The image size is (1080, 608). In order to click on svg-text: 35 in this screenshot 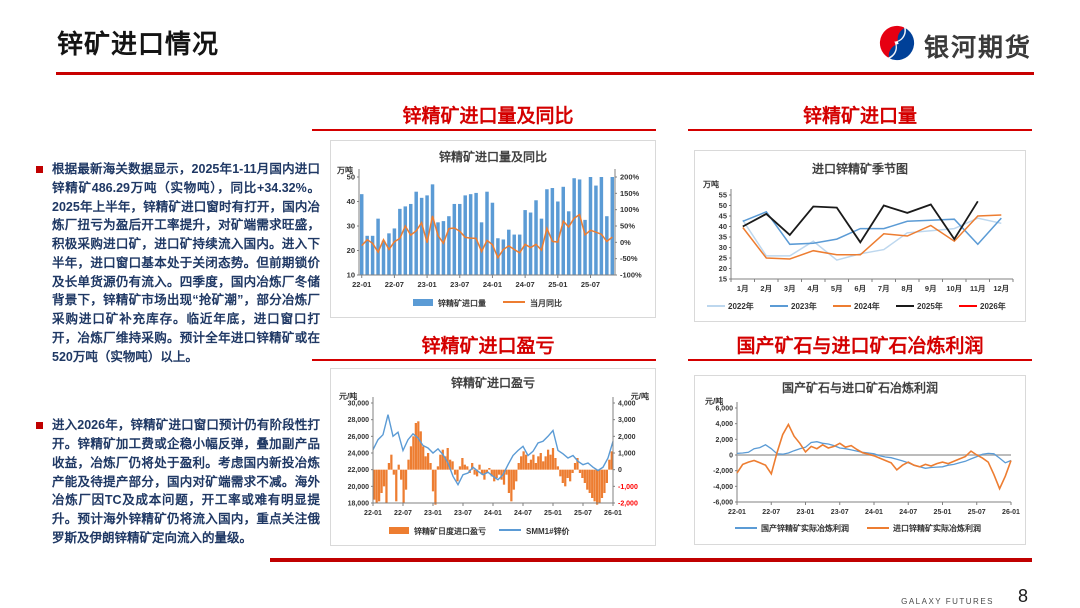, I will do `click(723, 237)`.